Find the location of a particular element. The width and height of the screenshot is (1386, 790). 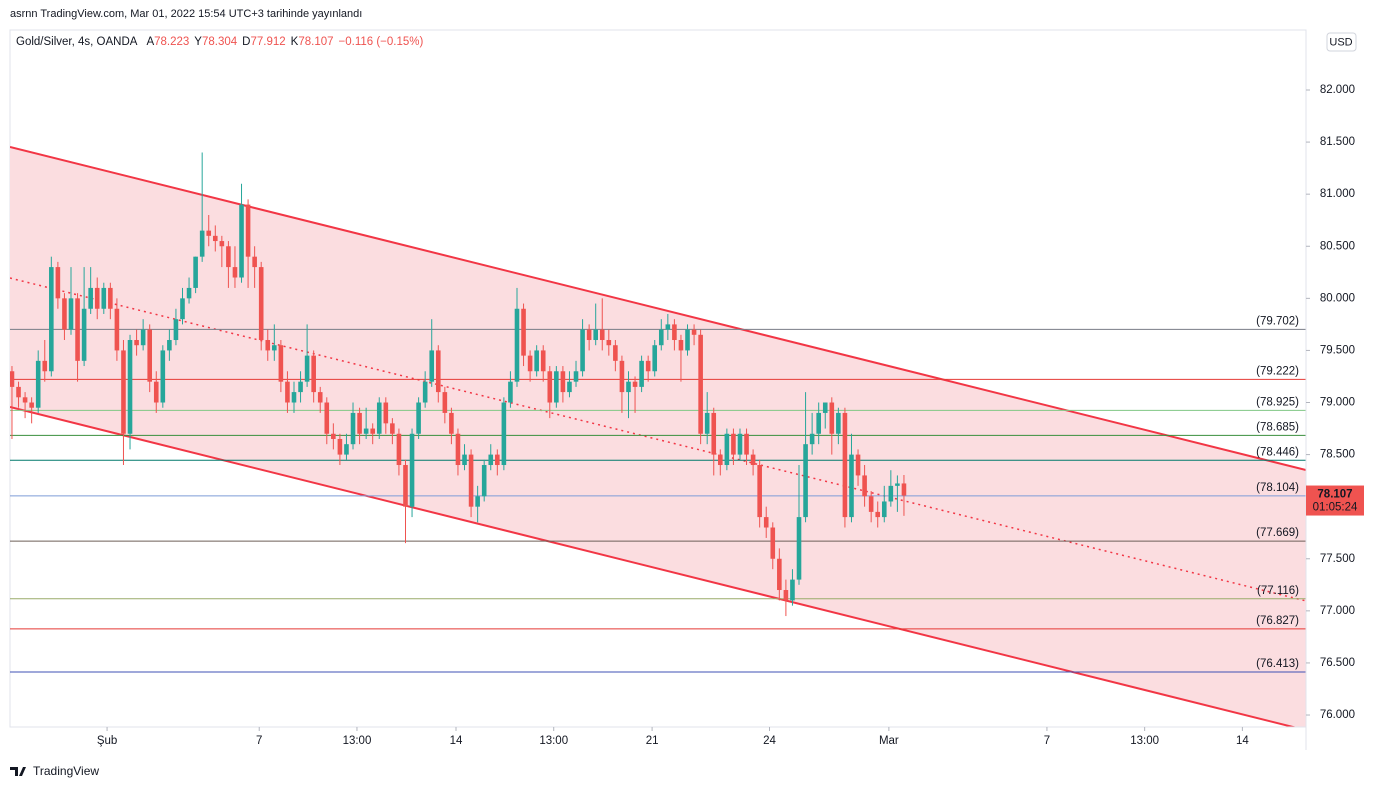

x-tick-label: Mar is located at coordinates (889, 741).